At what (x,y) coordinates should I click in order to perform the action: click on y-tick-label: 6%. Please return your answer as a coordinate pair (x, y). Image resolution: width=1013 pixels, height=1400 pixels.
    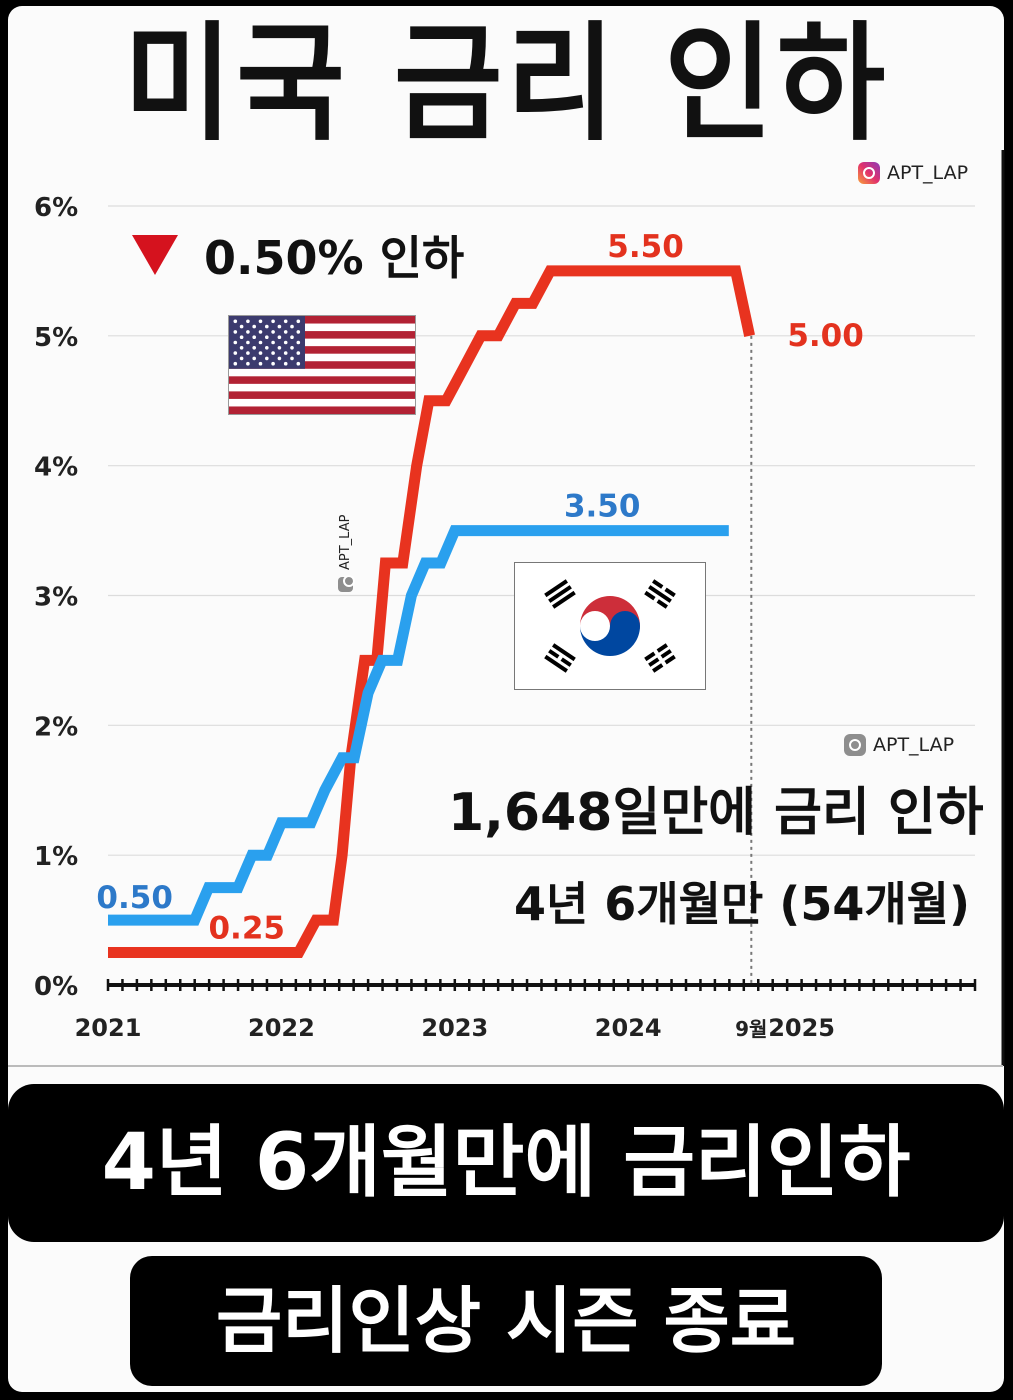
    Looking at the image, I should click on (56, 208).